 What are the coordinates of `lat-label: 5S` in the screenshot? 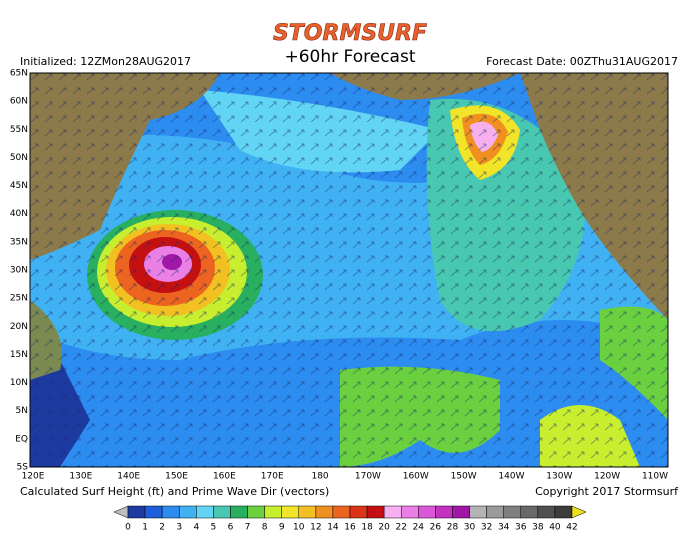 It's located at (23, 468).